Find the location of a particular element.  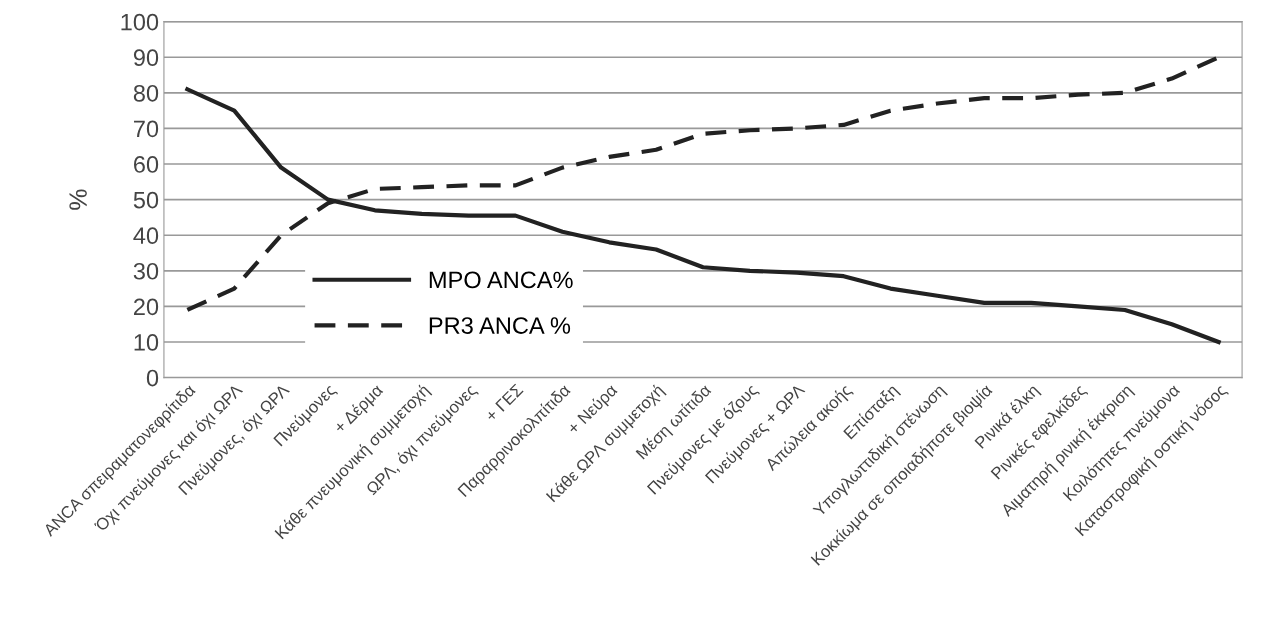

y-tick-label: 10 is located at coordinates (146, 342).